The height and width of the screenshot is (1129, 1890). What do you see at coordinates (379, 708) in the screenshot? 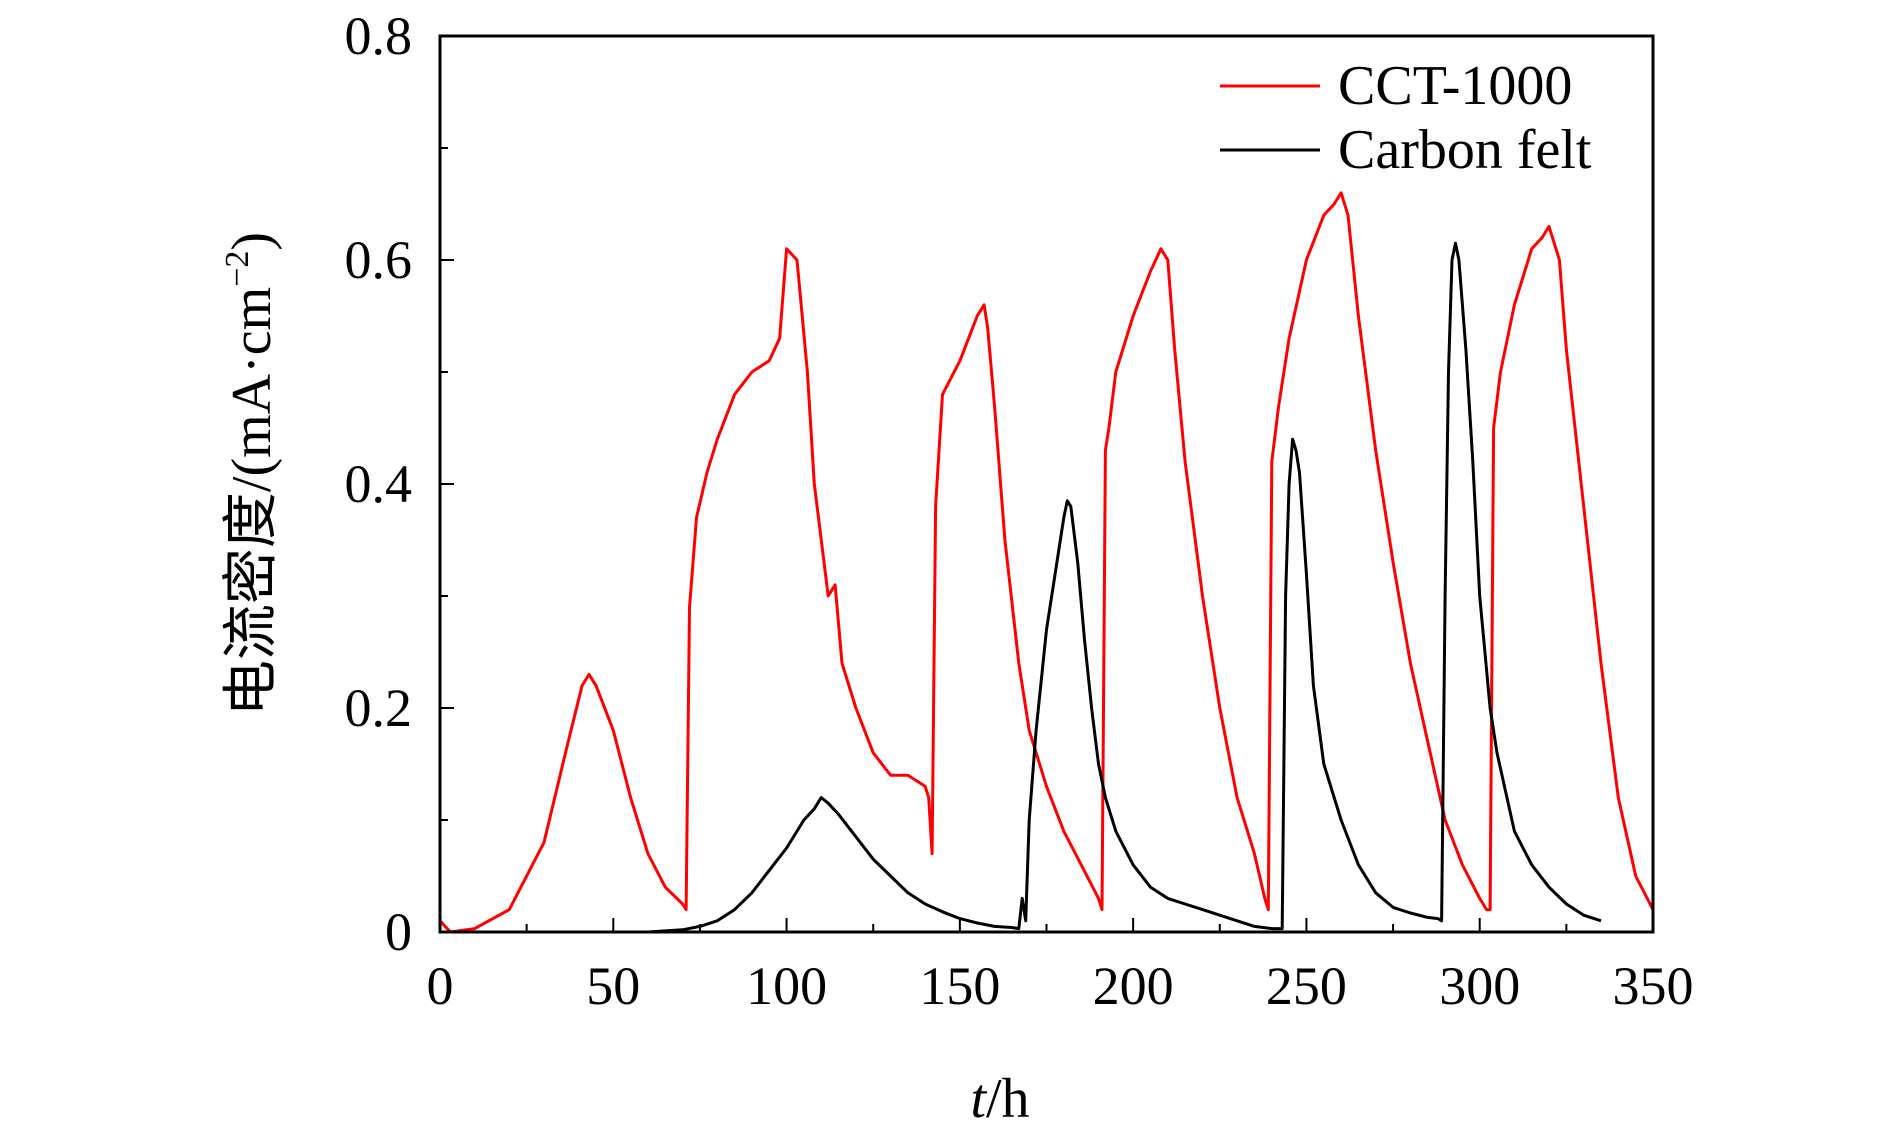
I see `y-tick-label: 0.2` at bounding box center [379, 708].